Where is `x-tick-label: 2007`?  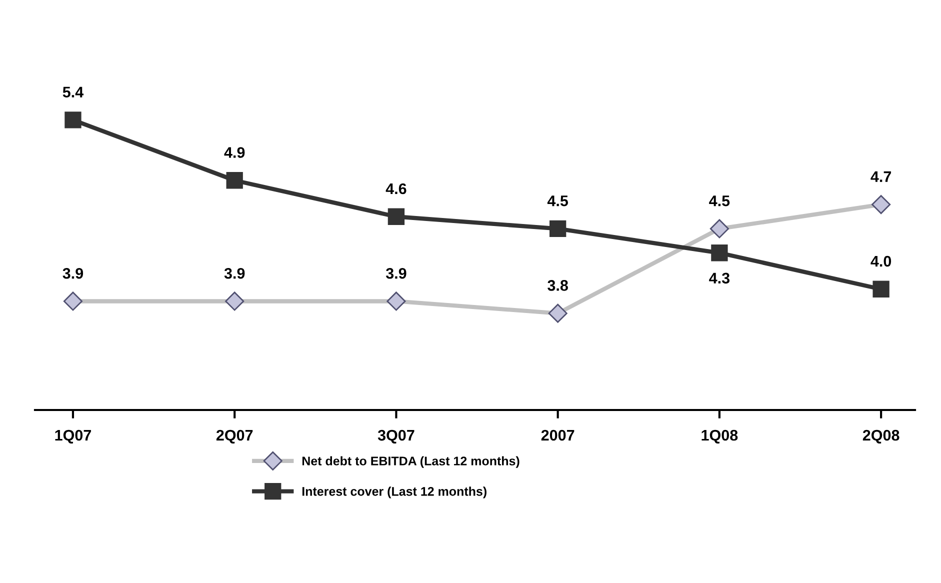 x-tick-label: 2007 is located at coordinates (557, 435).